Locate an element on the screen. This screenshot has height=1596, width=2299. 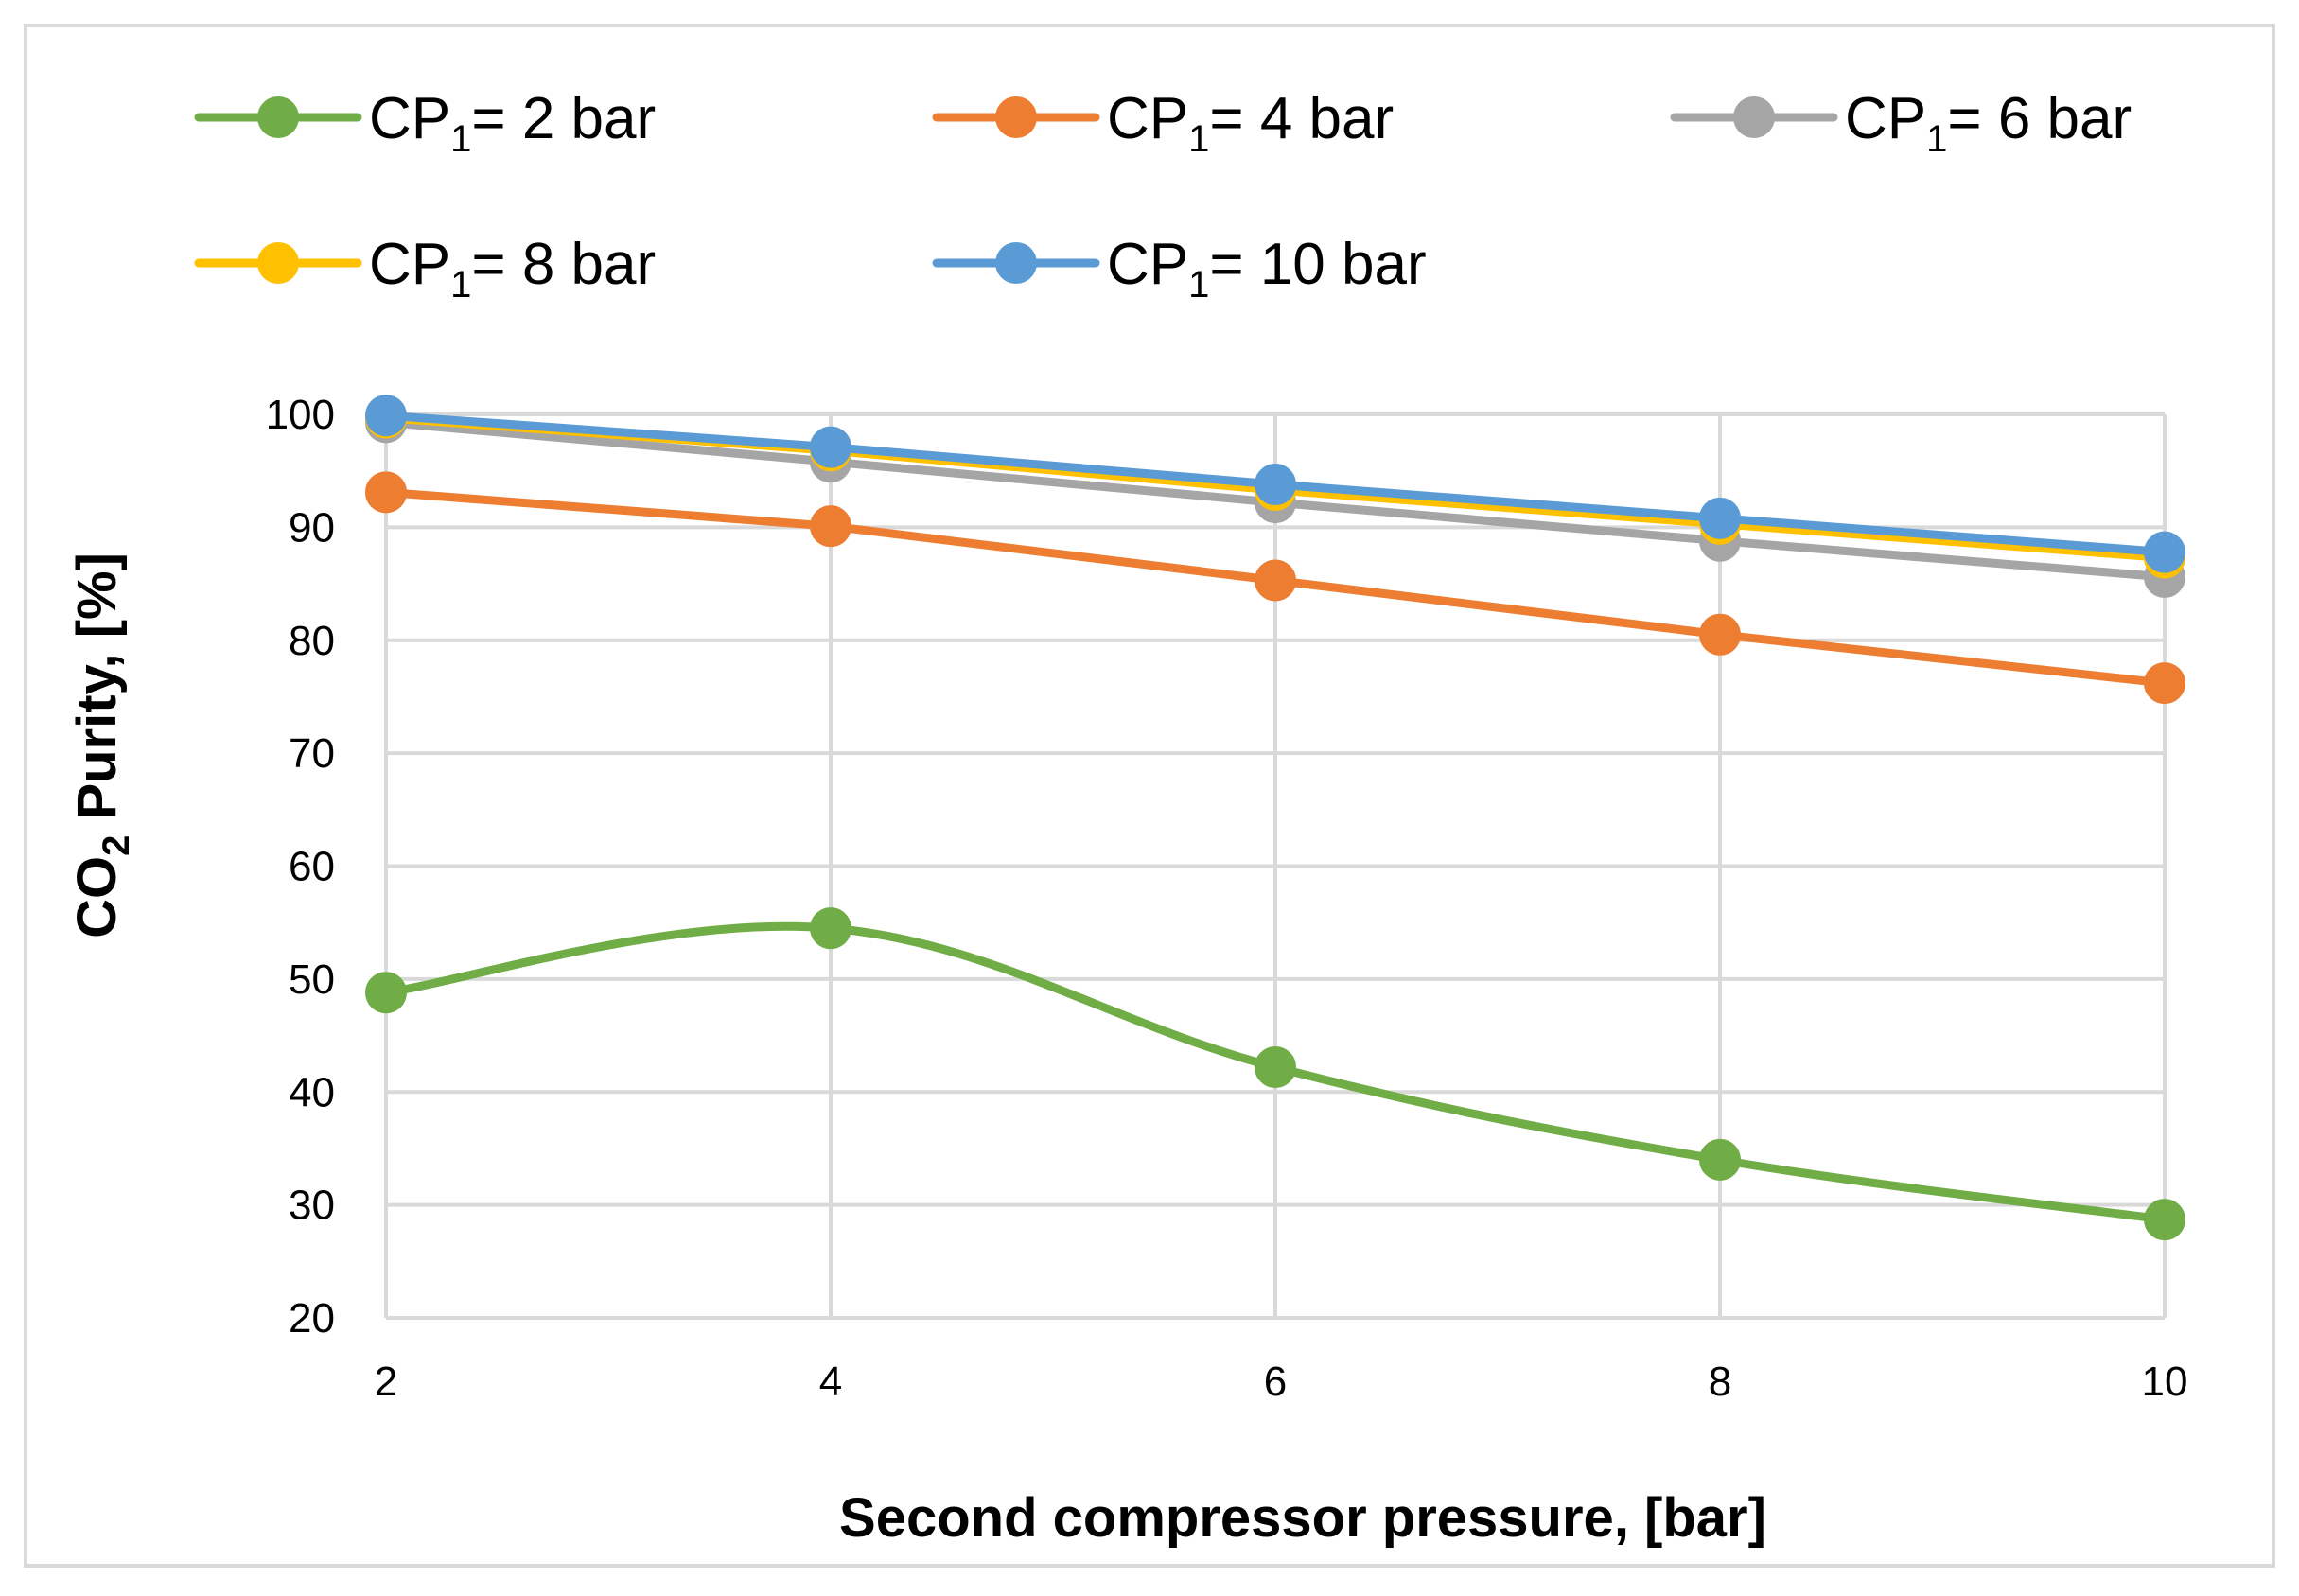
legend-label-4: CP1= 8 bar is located at coordinates (512, 269).